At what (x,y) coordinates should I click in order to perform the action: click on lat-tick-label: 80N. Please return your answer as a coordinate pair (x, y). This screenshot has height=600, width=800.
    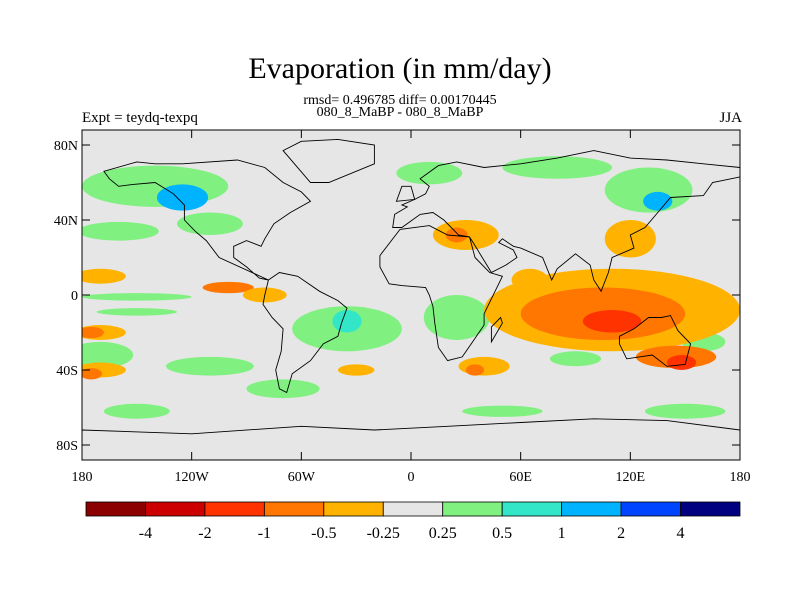
    Looking at the image, I should click on (66, 146).